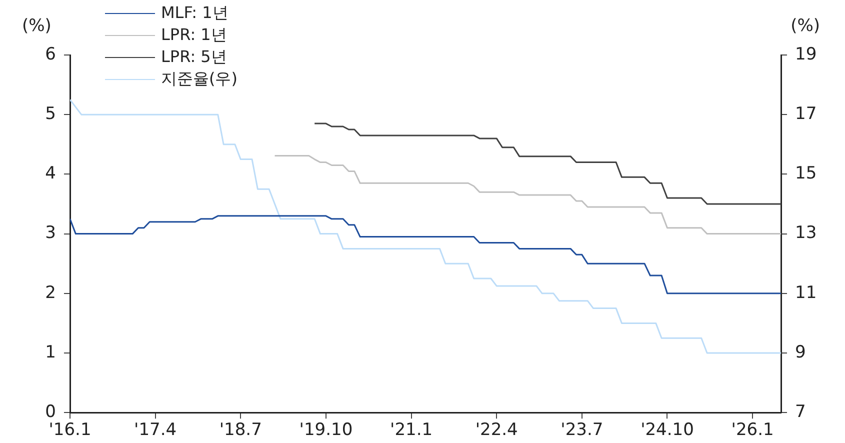 Image resolution: width=845 pixels, height=443 pixels. What do you see at coordinates (326, 430) in the screenshot?
I see `x-tick-label: '19.10` at bounding box center [326, 430].